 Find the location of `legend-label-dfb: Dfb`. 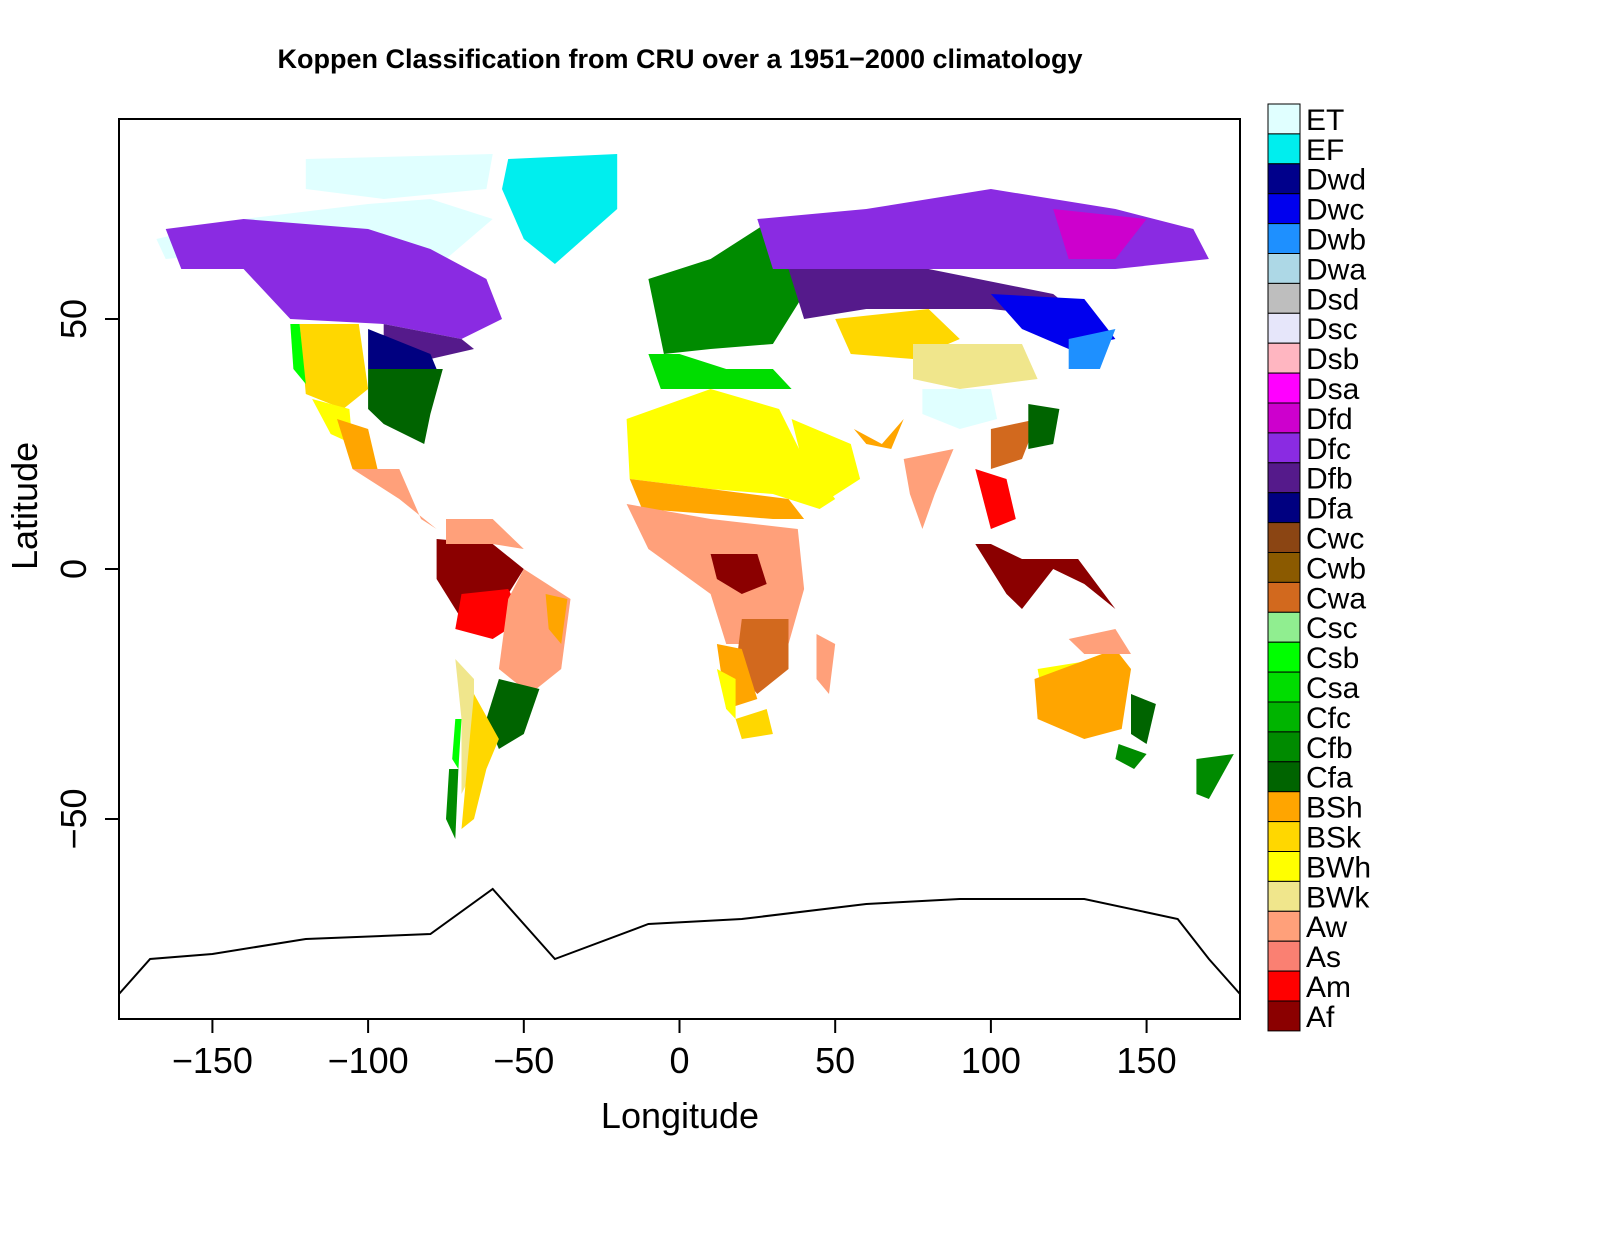

legend-label-dfb: Dfb is located at coordinates (1329, 479).